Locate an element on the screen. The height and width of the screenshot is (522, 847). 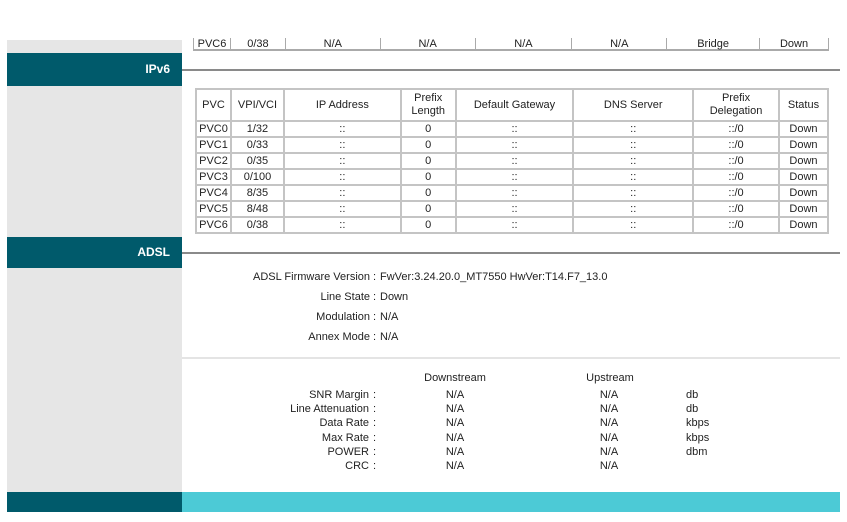
table-row: PVC0 1/32:: 0::::::/0 Down is located at coordinates (512, 129).